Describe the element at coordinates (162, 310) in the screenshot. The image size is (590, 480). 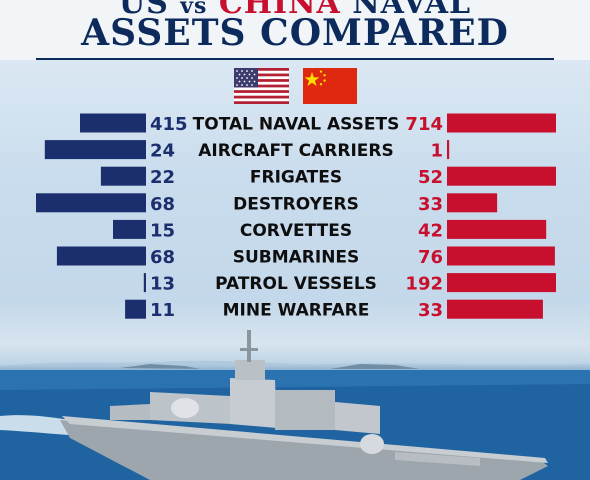
I see `us-value-mine-warfare: 11` at that location.